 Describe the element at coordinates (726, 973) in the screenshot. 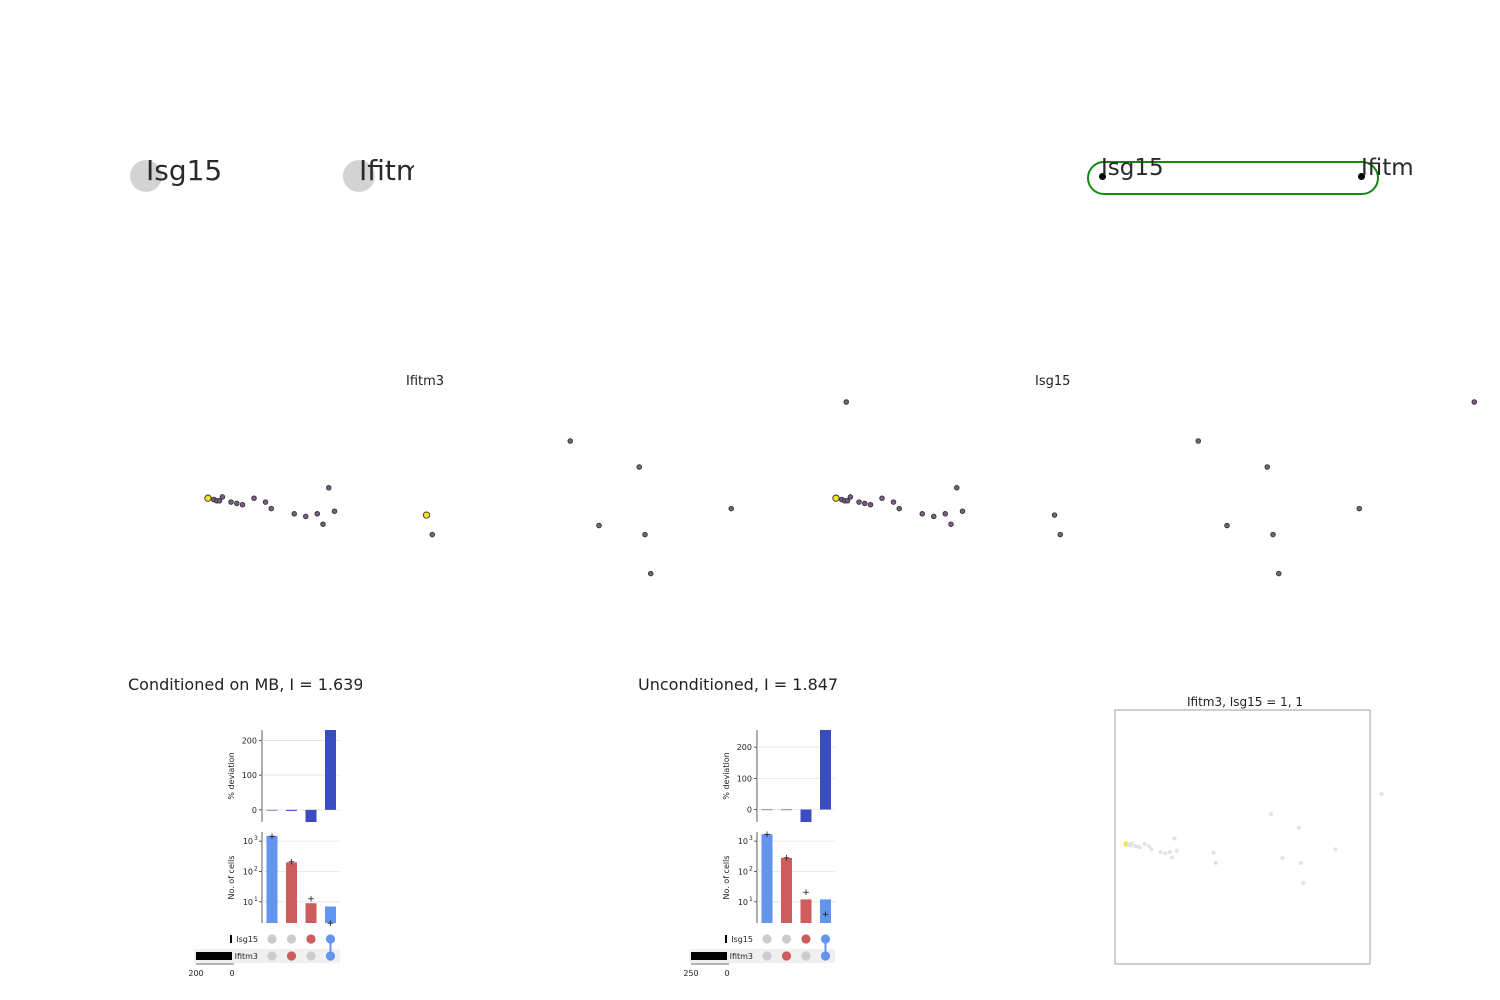

I see `set-size-tick-label: 0` at that location.